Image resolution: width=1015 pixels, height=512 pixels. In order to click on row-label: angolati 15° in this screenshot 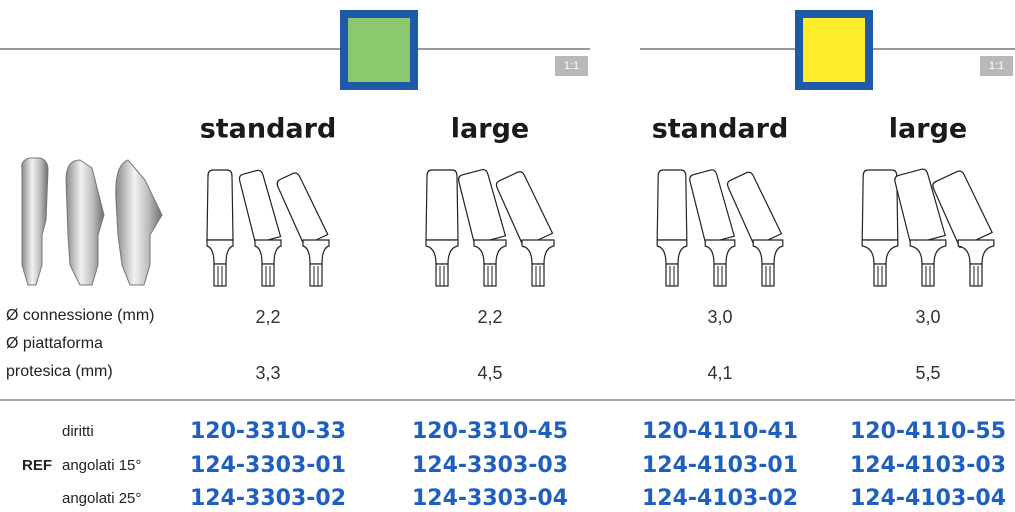, I will do `click(101, 465)`.